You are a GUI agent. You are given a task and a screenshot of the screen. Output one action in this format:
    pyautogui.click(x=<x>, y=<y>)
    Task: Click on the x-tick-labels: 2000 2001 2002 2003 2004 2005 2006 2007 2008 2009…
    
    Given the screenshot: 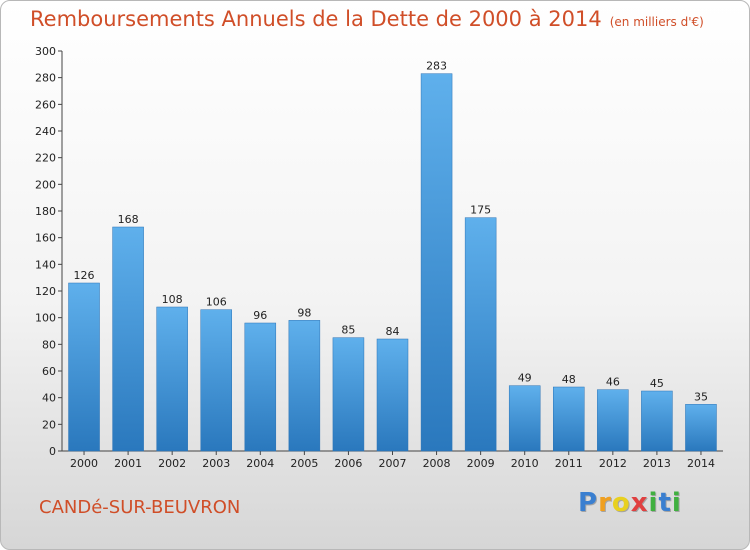 What is the action you would take?
    pyautogui.click(x=392, y=463)
    